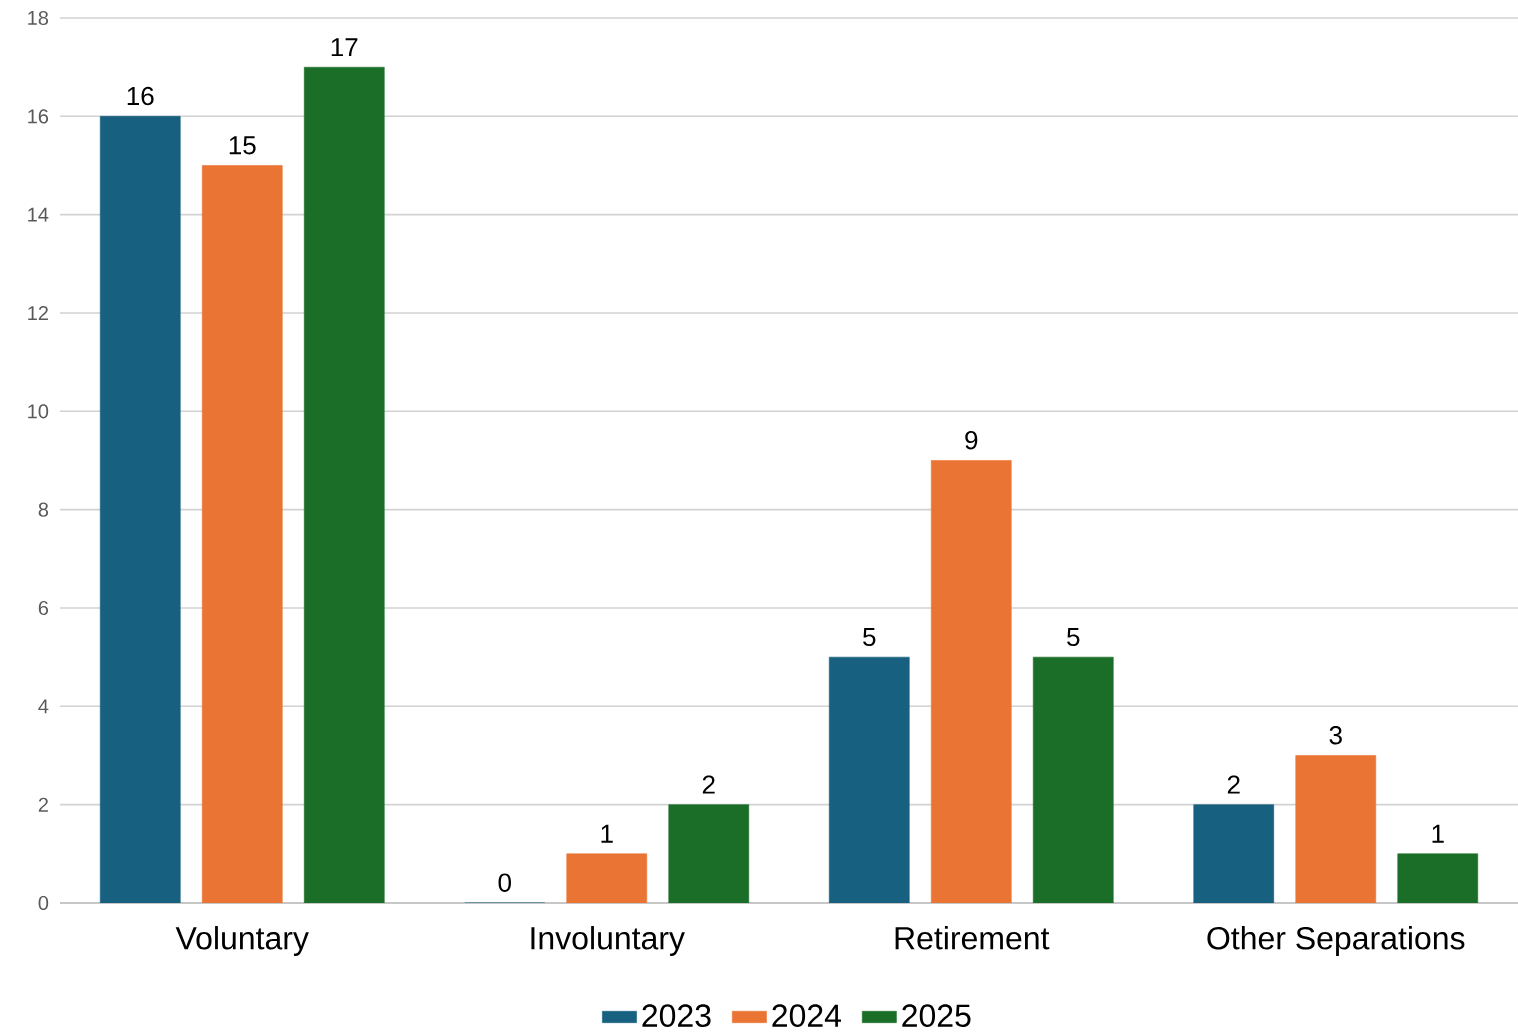 The width and height of the screenshot is (1518, 1036). Describe the element at coordinates (242, 145) in the screenshot. I see `data-label: 15` at that location.